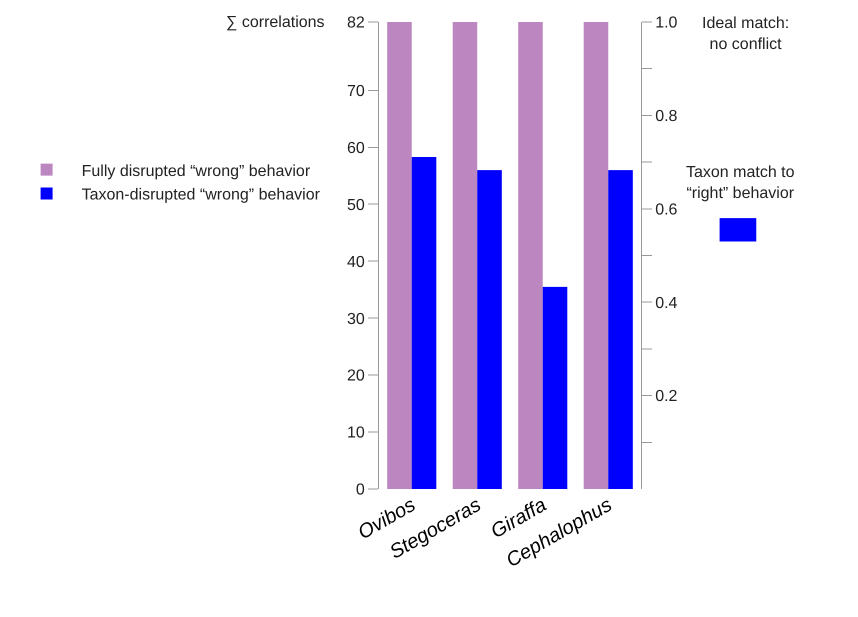 The width and height of the screenshot is (858, 617). I want to click on y2-tick-label: 1.0, so click(666, 23).